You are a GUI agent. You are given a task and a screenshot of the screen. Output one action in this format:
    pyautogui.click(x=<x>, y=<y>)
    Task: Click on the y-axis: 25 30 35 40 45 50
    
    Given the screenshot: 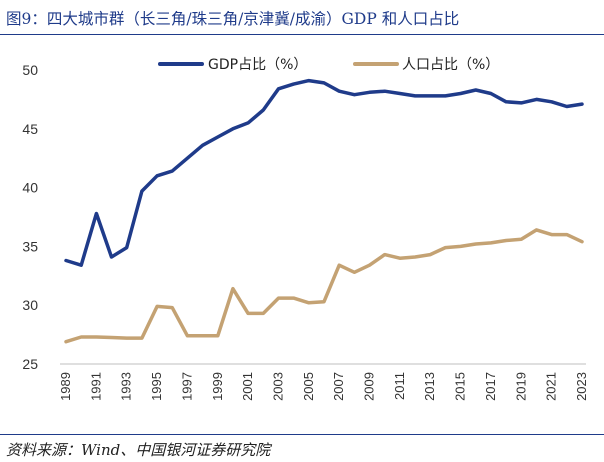 What is the action you would take?
    pyautogui.click(x=30, y=217)
    